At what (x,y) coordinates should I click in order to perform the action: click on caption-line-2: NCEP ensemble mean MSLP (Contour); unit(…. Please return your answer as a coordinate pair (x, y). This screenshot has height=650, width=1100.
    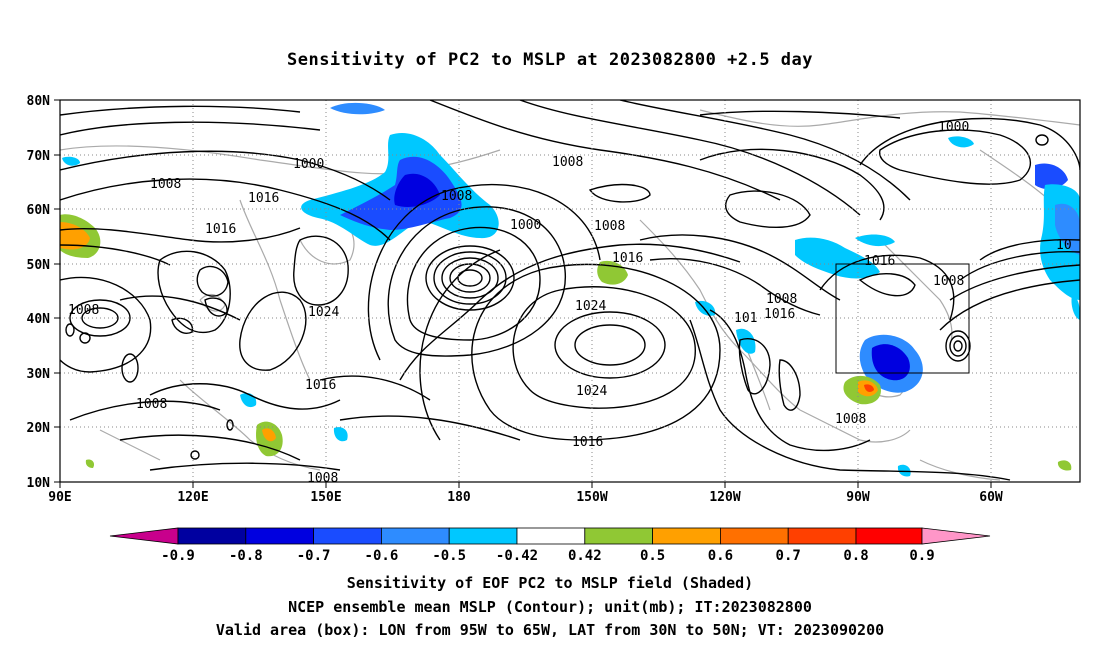
    Looking at the image, I should click on (550, 607).